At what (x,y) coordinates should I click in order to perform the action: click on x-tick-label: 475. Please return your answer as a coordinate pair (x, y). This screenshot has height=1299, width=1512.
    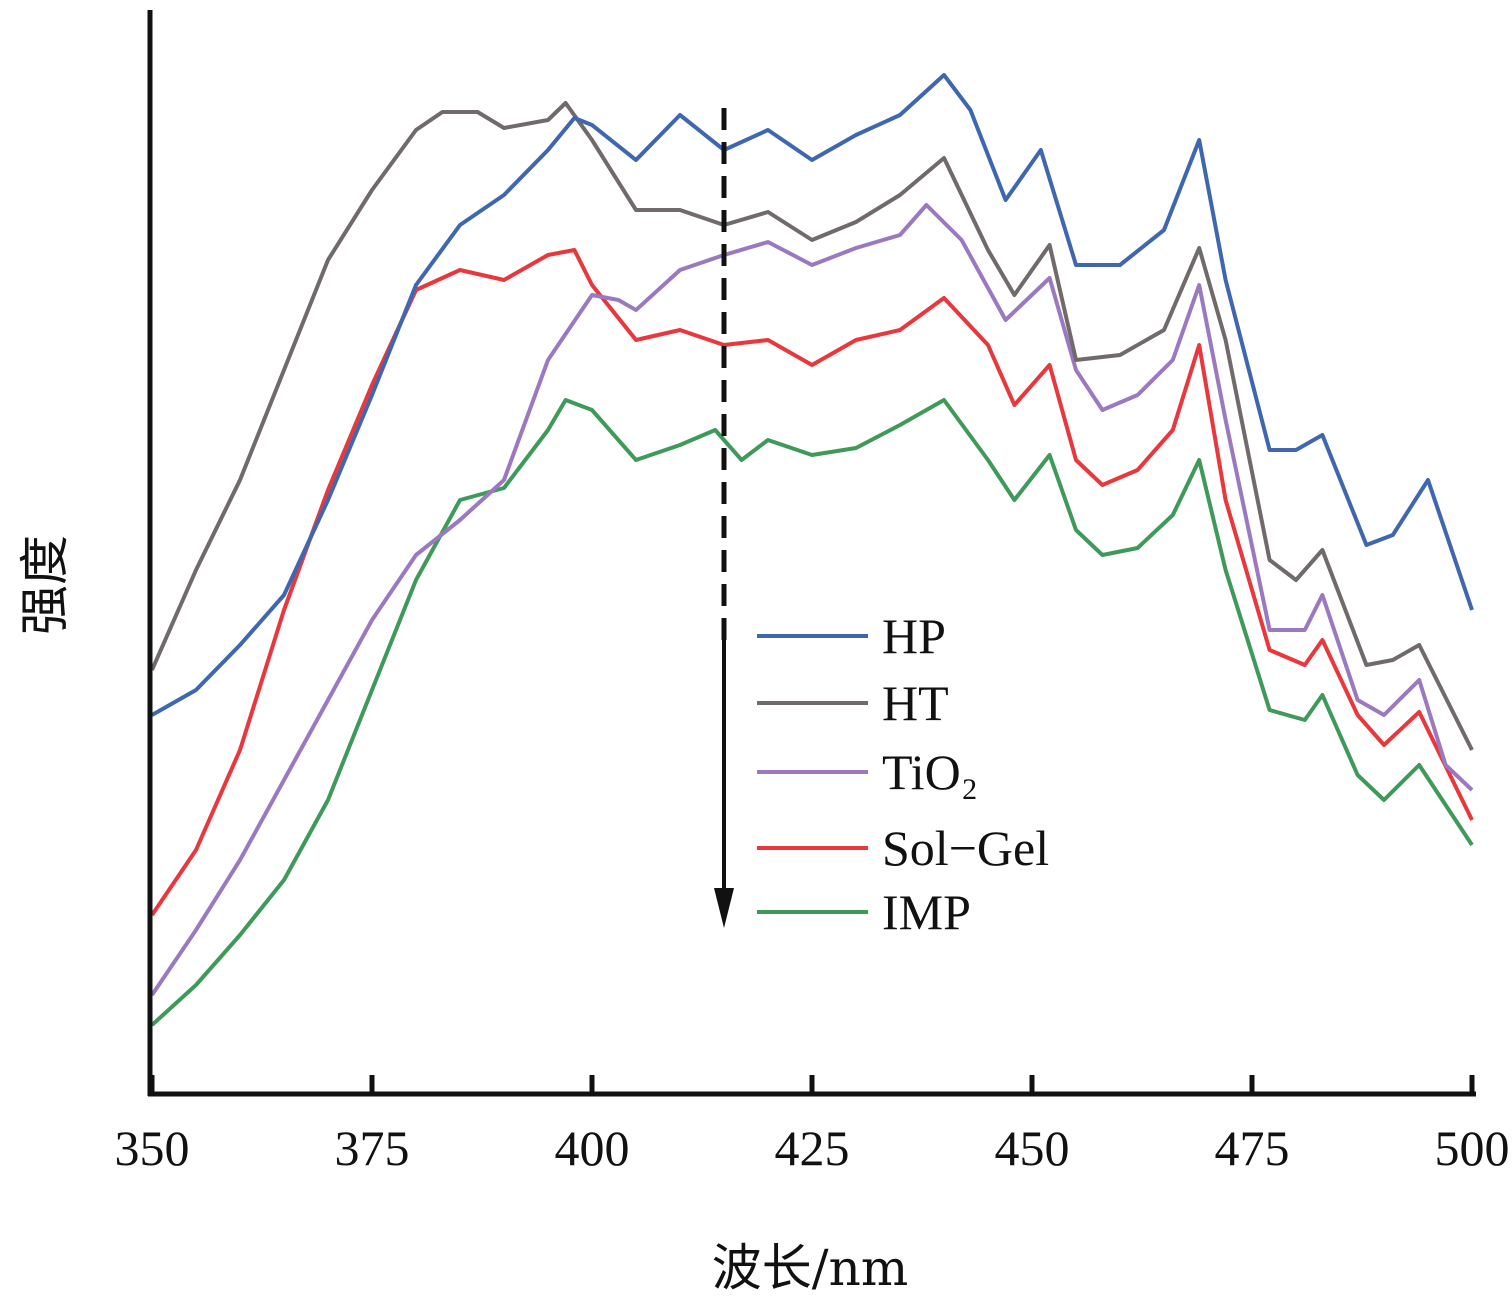
    Looking at the image, I should click on (1252, 1148).